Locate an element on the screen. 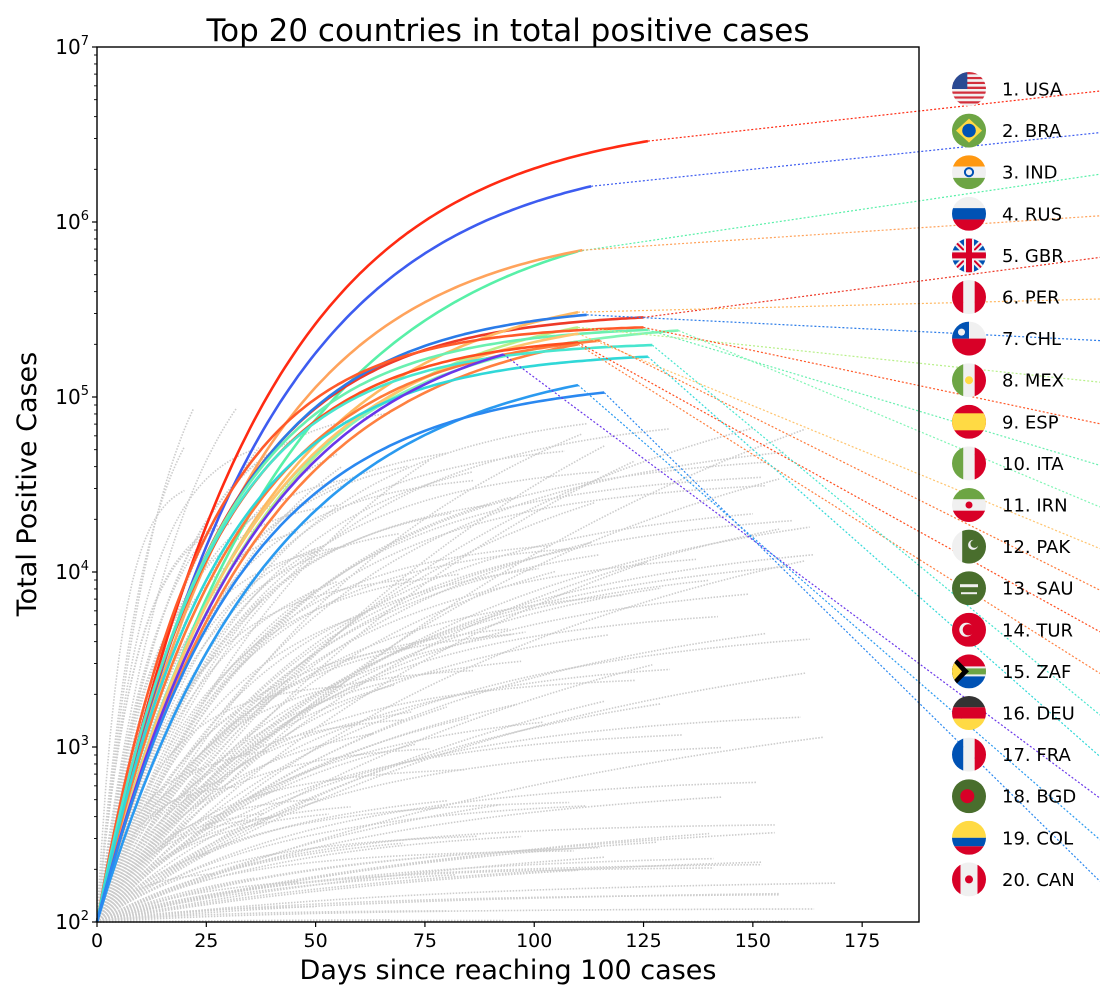 Image resolution: width=1100 pixels, height=1000 pixels. legend-item-ita: 10. ITA is located at coordinates (1008, 463).